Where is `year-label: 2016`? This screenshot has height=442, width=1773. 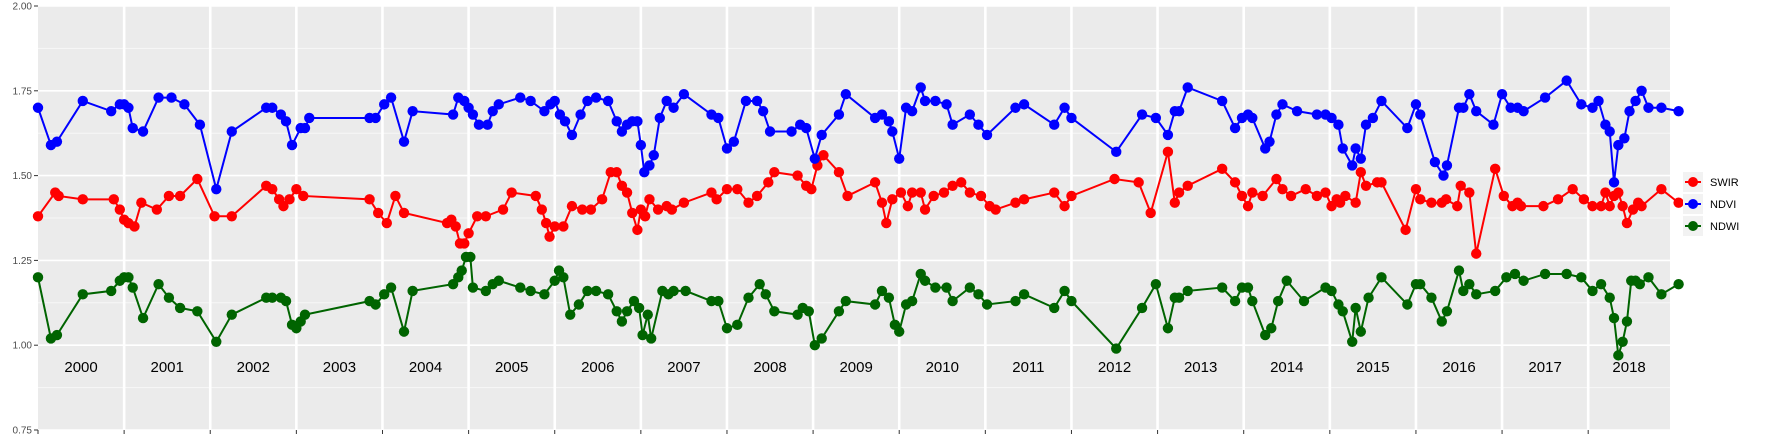
year-label: 2016 is located at coordinates (1458, 367).